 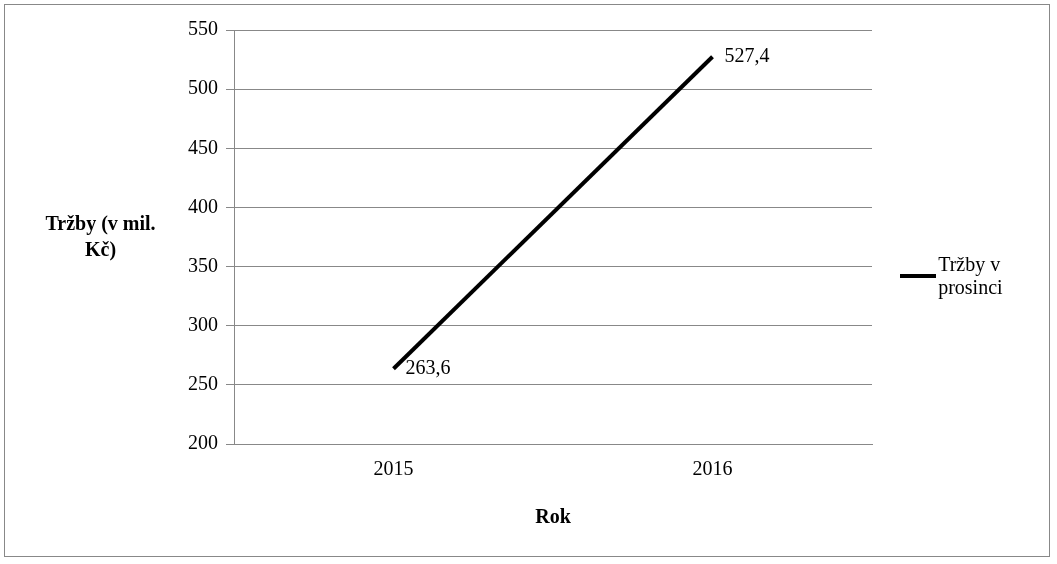 What do you see at coordinates (203, 264) in the screenshot?
I see `y-tick-label: 350` at bounding box center [203, 264].